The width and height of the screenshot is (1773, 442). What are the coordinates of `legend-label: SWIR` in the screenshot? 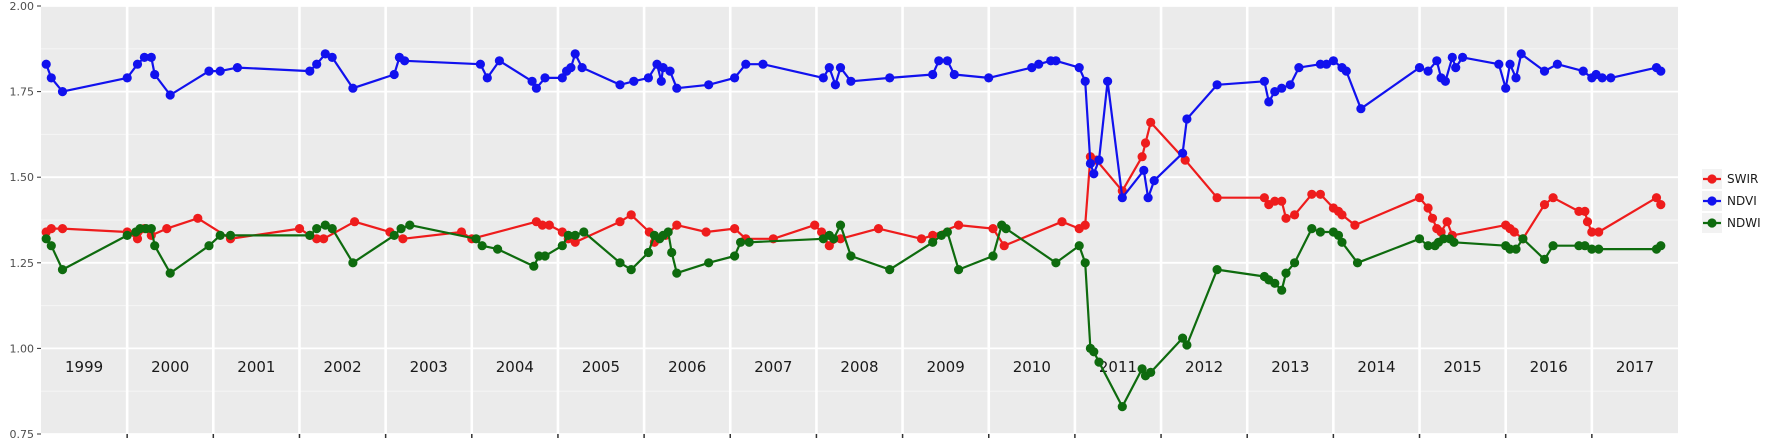 It's located at (1742, 179).